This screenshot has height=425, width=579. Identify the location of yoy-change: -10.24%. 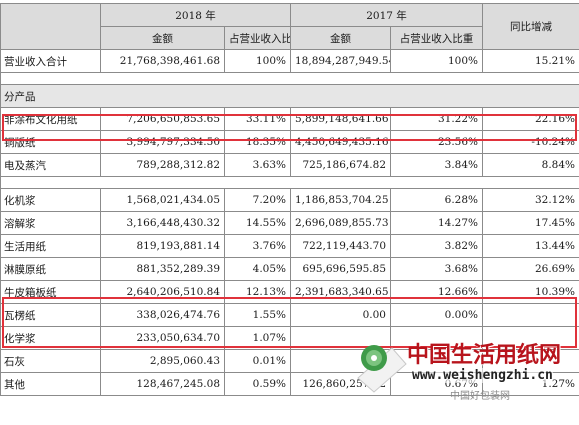
(530, 142).